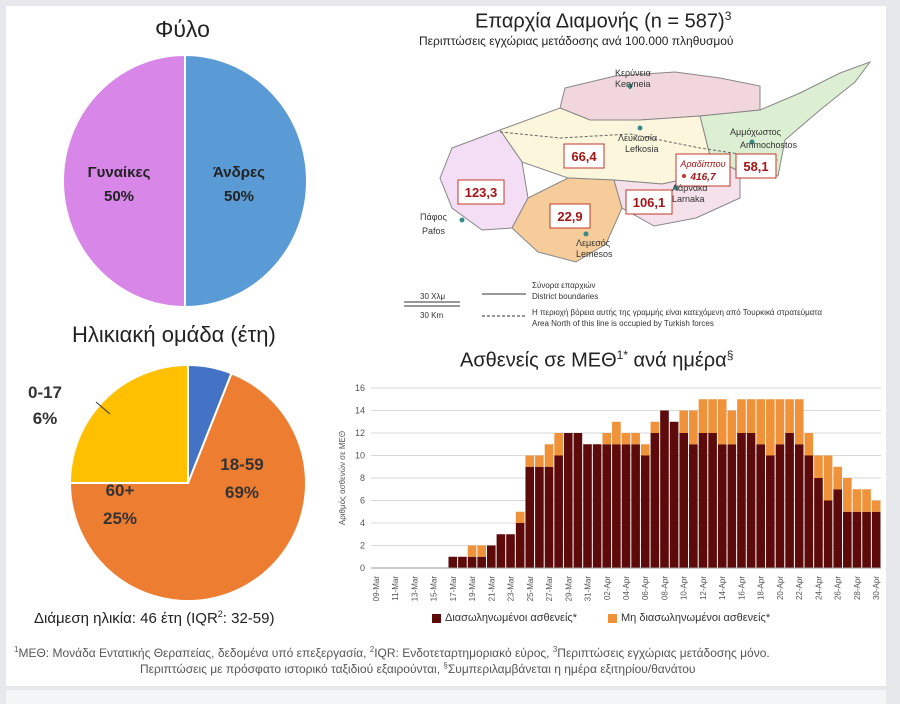 The image size is (900, 704). I want to click on map-value-ammochostos: 58,1, so click(755, 166).